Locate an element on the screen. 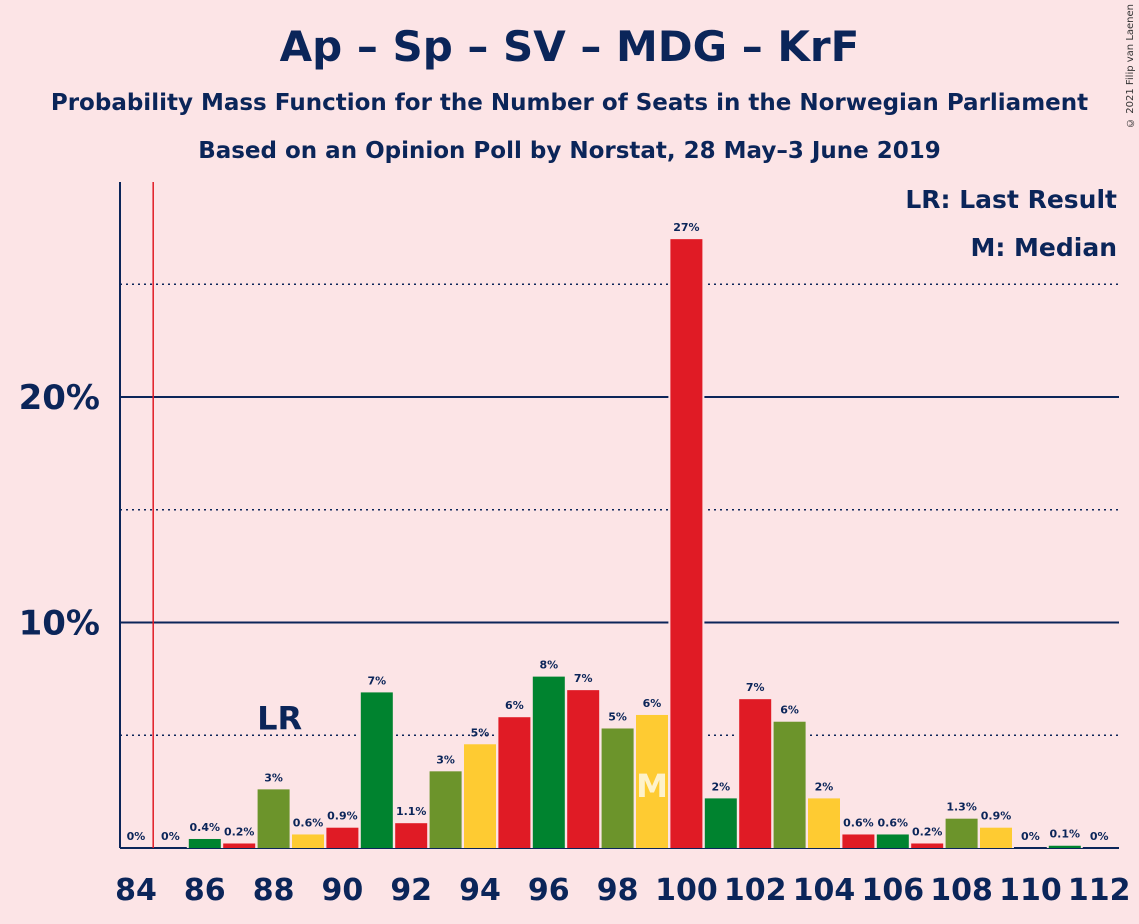  bar-value-label: 8% is located at coordinates (548, 665).